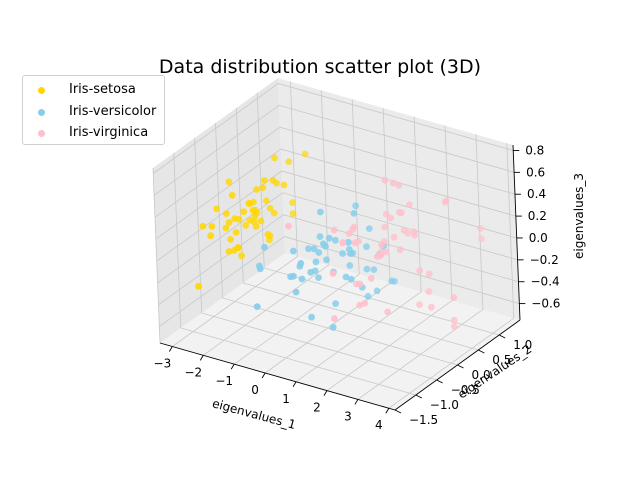 The image size is (640, 480). I want to click on x-tick-label: 3, so click(348, 416).